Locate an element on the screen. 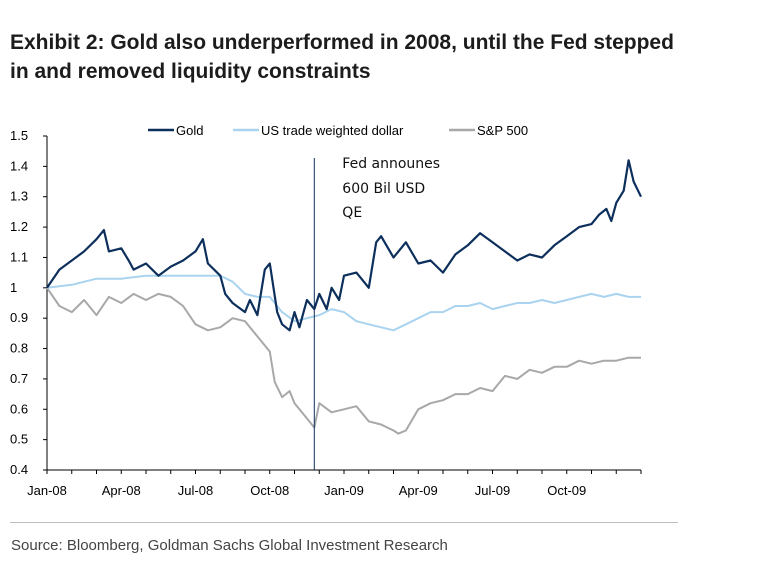  y-tick-label: 1.2 is located at coordinates (19, 226).